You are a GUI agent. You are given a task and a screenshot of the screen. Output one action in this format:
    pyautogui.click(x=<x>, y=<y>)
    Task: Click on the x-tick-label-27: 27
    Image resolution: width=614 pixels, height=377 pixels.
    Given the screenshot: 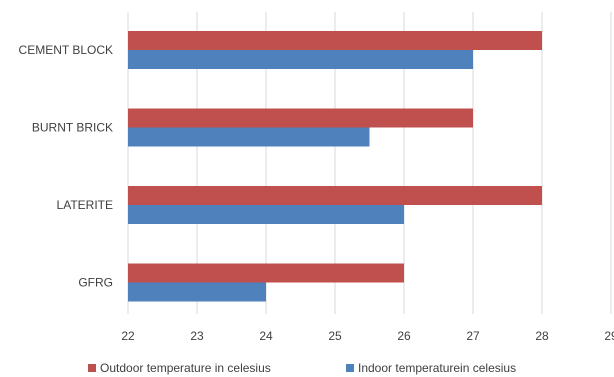 What is the action you would take?
    pyautogui.click(x=473, y=336)
    